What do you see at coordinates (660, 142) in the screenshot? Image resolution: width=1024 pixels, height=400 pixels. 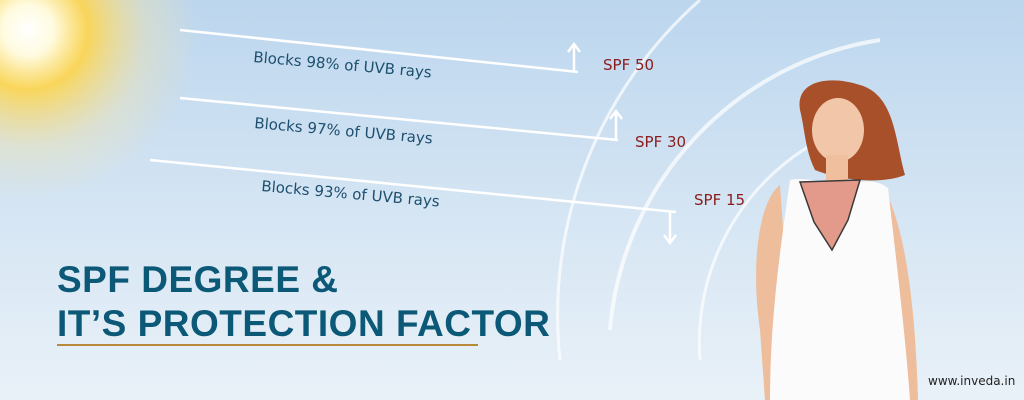 I see `spf-label: SPF 30` at bounding box center [660, 142].